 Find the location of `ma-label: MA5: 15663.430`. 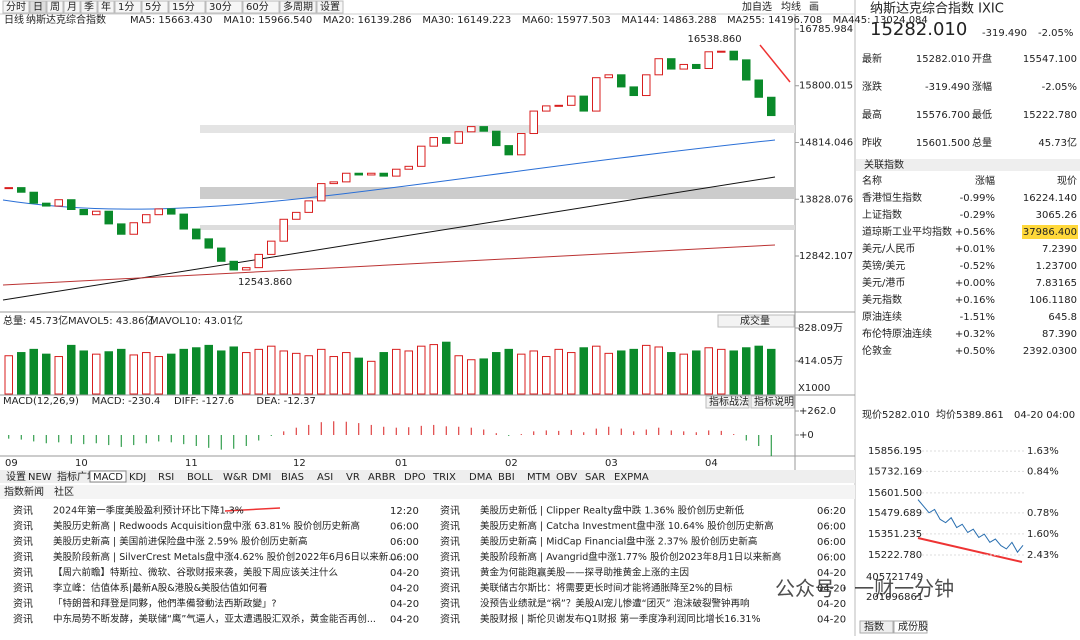

ma-label: MA5: 15663.430 is located at coordinates (171, 20).